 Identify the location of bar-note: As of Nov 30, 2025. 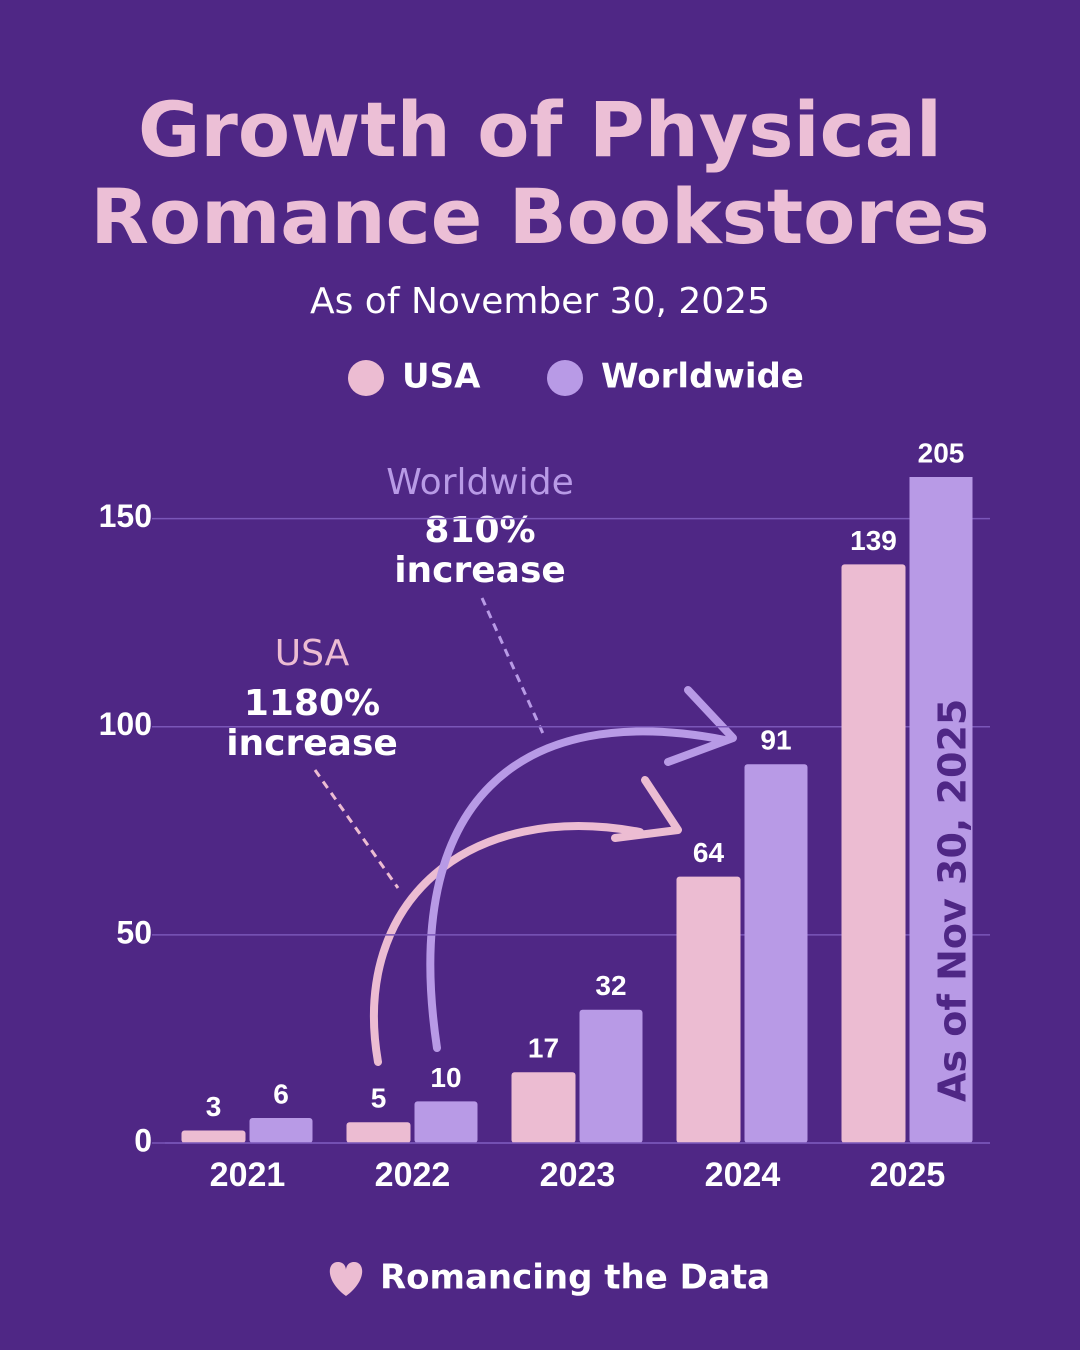
(953, 900).